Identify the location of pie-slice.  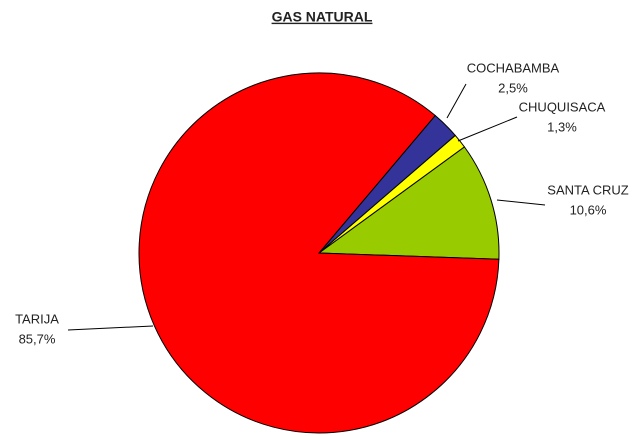
(408, 203).